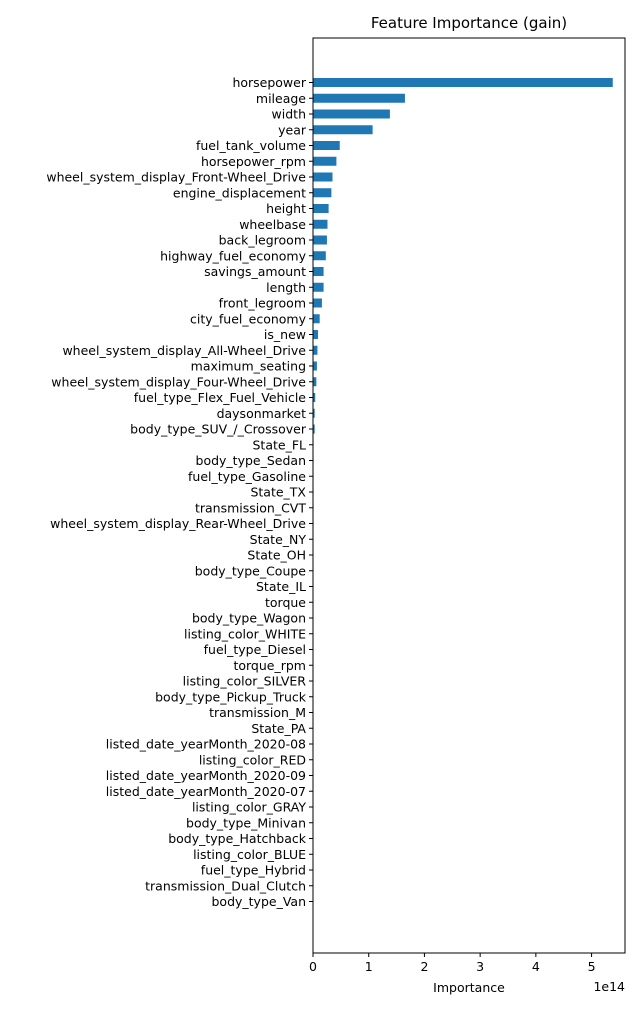 Image resolution: width=640 pixels, height=1010 pixels. I want to click on y-tick-label-12: savings_amount, so click(255, 271).